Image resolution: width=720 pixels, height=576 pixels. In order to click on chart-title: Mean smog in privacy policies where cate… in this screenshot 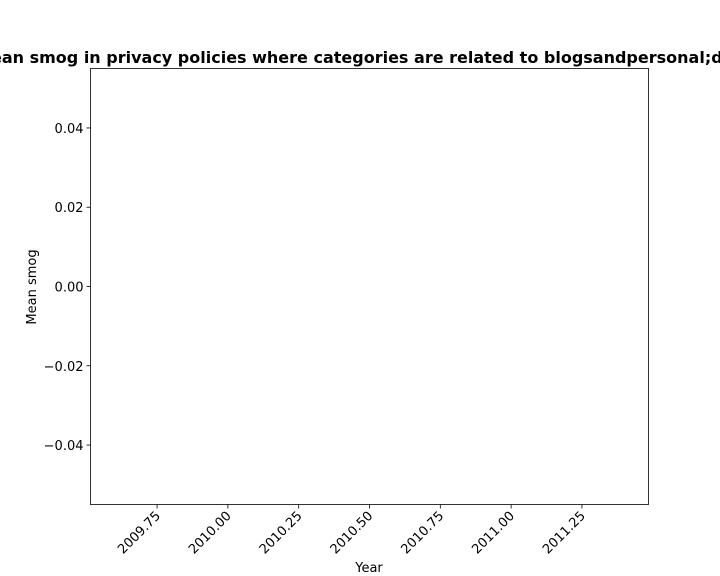, I will do `click(360, 57)`.